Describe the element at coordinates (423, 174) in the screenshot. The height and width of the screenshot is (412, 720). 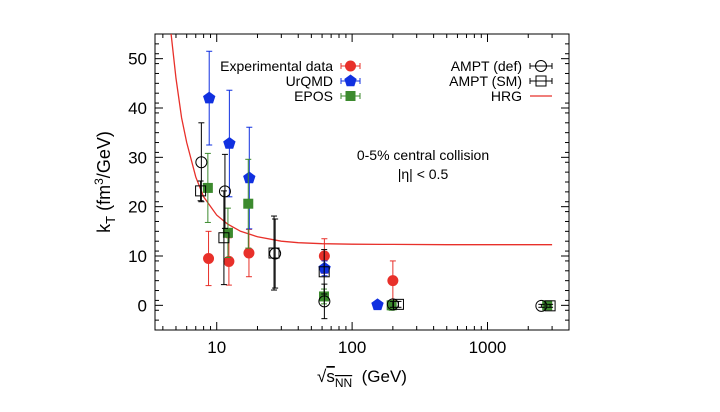
I see `annotation-eta: |η| < 0.5` at that location.